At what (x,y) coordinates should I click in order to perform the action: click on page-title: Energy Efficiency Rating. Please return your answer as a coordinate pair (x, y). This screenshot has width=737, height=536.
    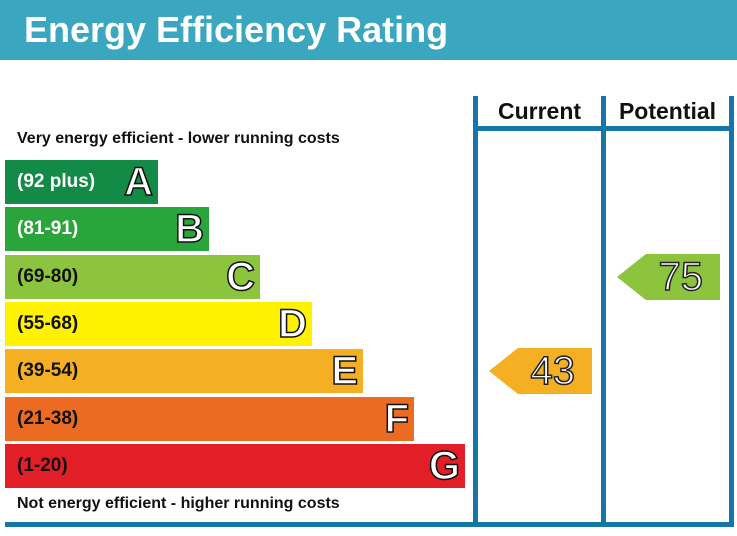
    Looking at the image, I should click on (236, 29).